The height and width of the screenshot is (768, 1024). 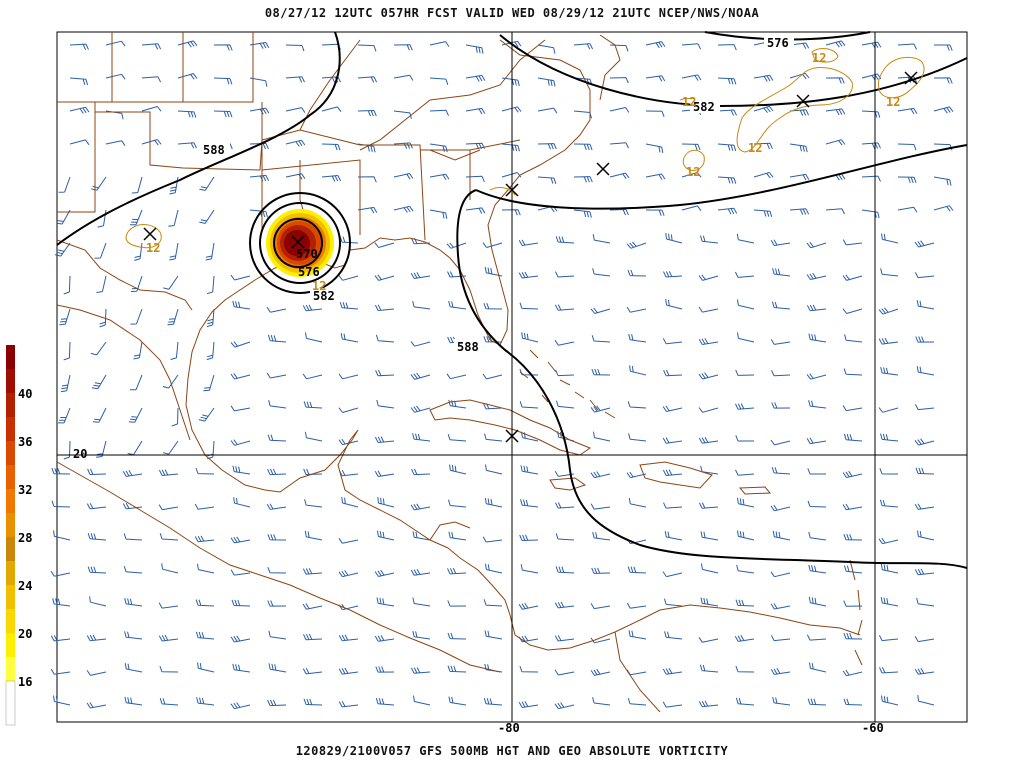 I want to click on contour-582-storm, so click(x=300, y=243).